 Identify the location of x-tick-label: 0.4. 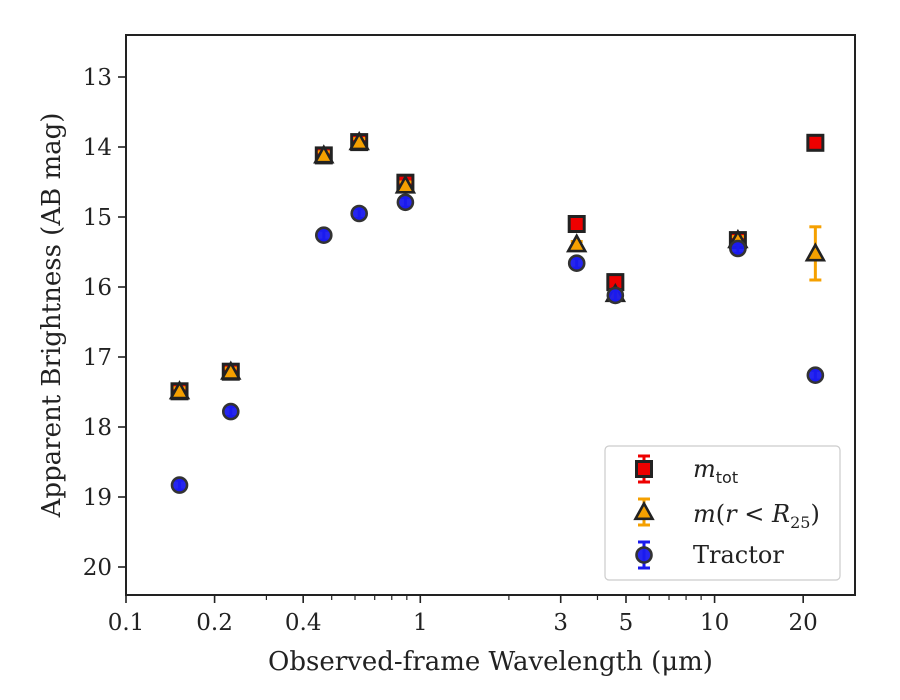
(303, 623).